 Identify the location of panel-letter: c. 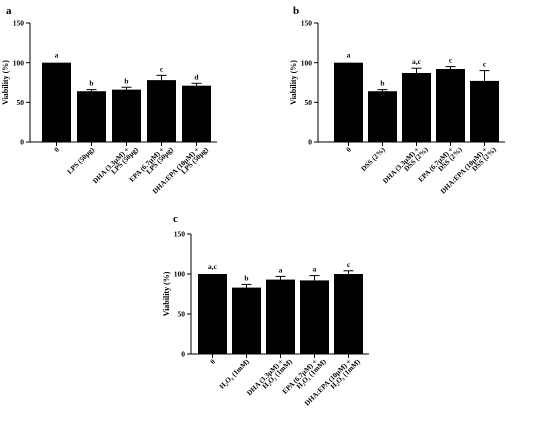
(175, 219).